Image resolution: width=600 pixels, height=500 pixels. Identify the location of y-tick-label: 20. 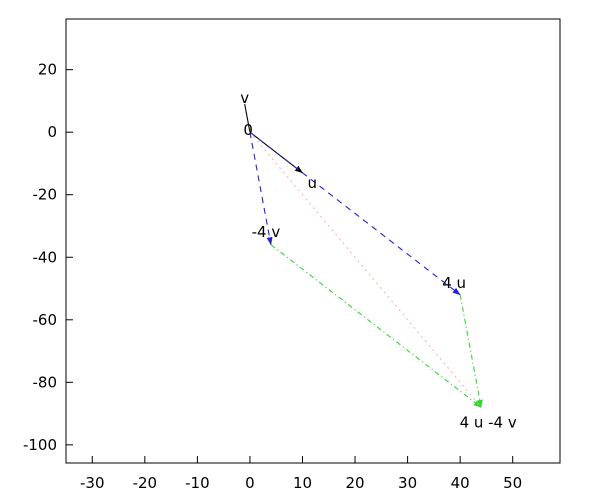
(47, 70).